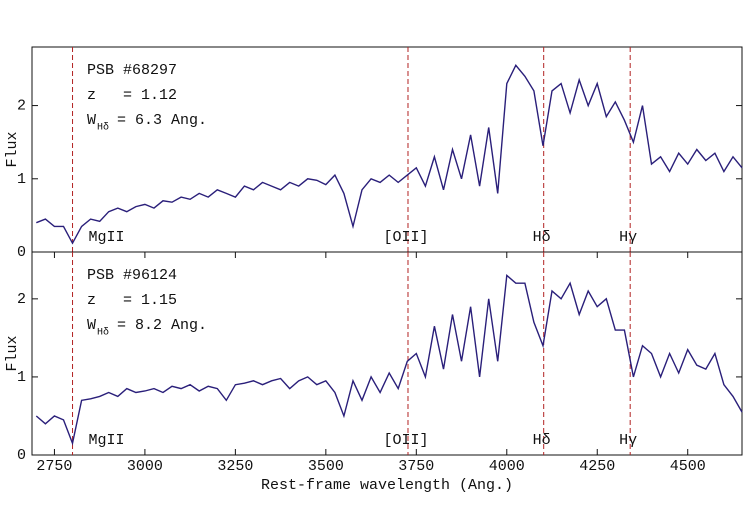 This screenshot has width=753, height=525. Describe the element at coordinates (235, 466) in the screenshot. I see `x-tick-label: 3250` at that location.